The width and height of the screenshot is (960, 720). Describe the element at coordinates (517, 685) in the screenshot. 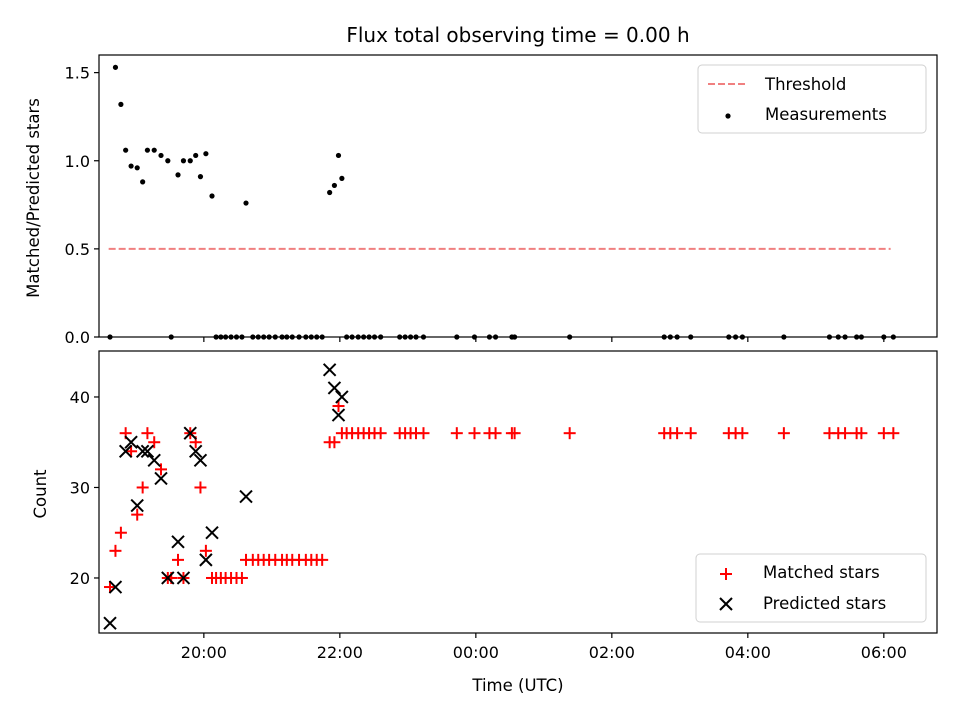

I see `x-axis-label: Time (UTC)` at that location.